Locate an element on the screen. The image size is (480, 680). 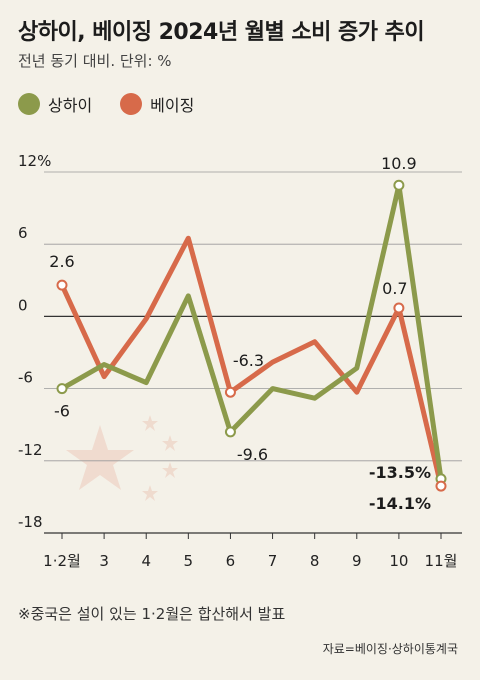
x-tick-label: 9 is located at coordinates (357, 561).